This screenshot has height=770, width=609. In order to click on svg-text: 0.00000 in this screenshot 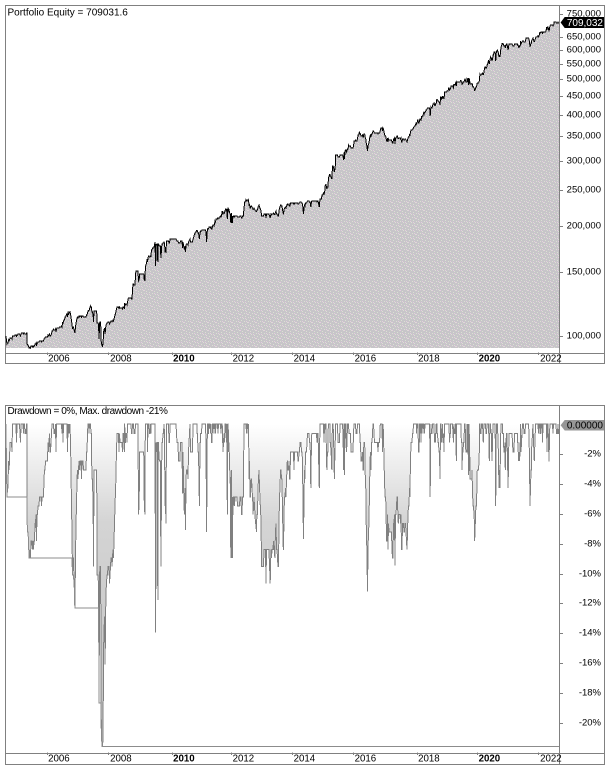, I will do `click(585, 426)`.